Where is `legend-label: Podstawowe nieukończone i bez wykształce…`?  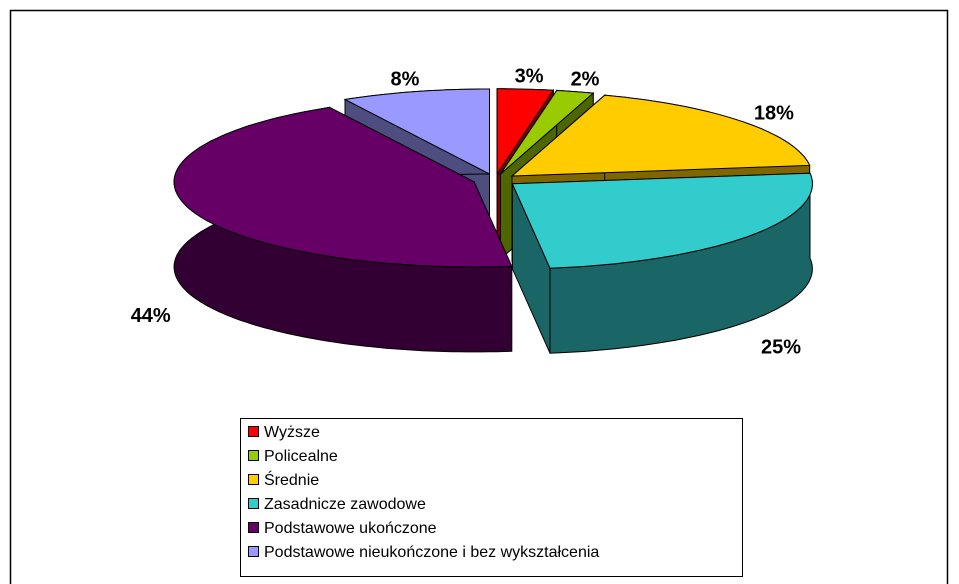 legend-label: Podstawowe nieukończone i bez wykształce… is located at coordinates (431, 552).